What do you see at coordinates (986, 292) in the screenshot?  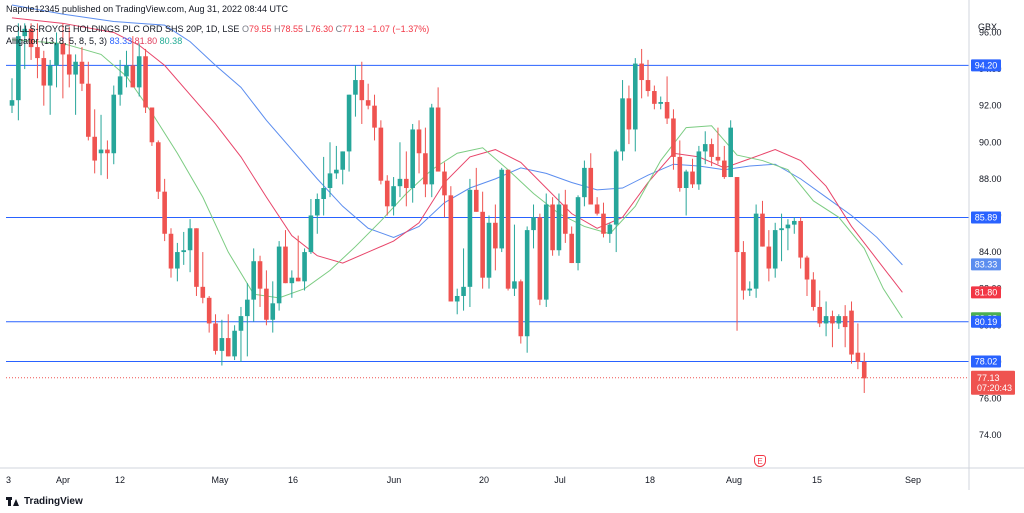 I see `price-tag-teeth: 81.80` at bounding box center [986, 292].